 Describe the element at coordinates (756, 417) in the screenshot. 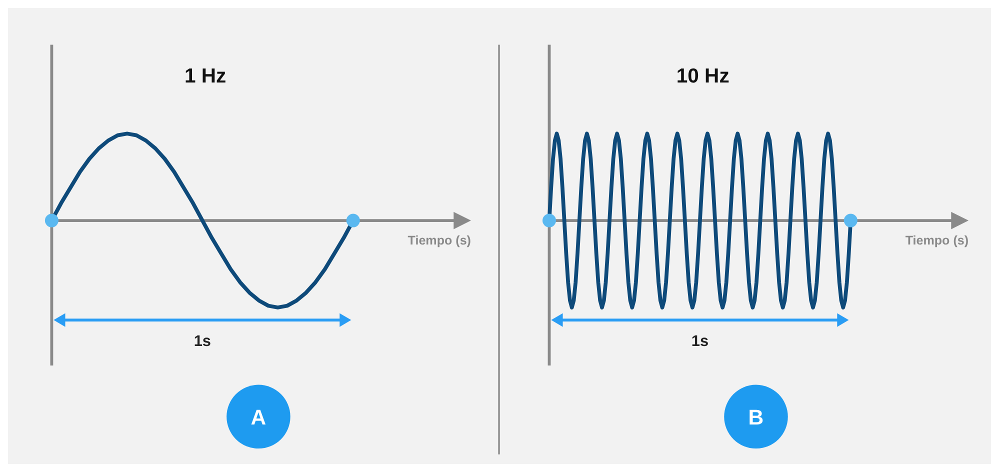

I see `text: B` at that location.